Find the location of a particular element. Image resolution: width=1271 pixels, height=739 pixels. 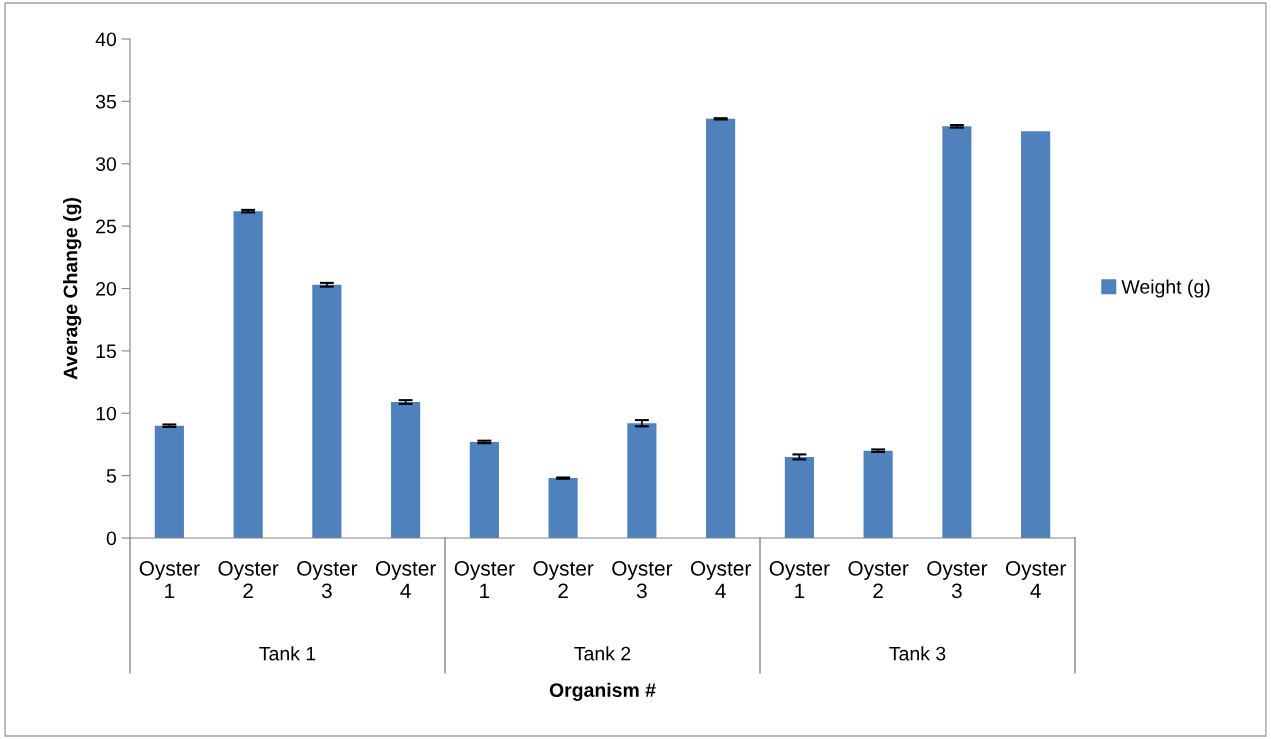

y-tick-label: 20 is located at coordinates (106, 288).